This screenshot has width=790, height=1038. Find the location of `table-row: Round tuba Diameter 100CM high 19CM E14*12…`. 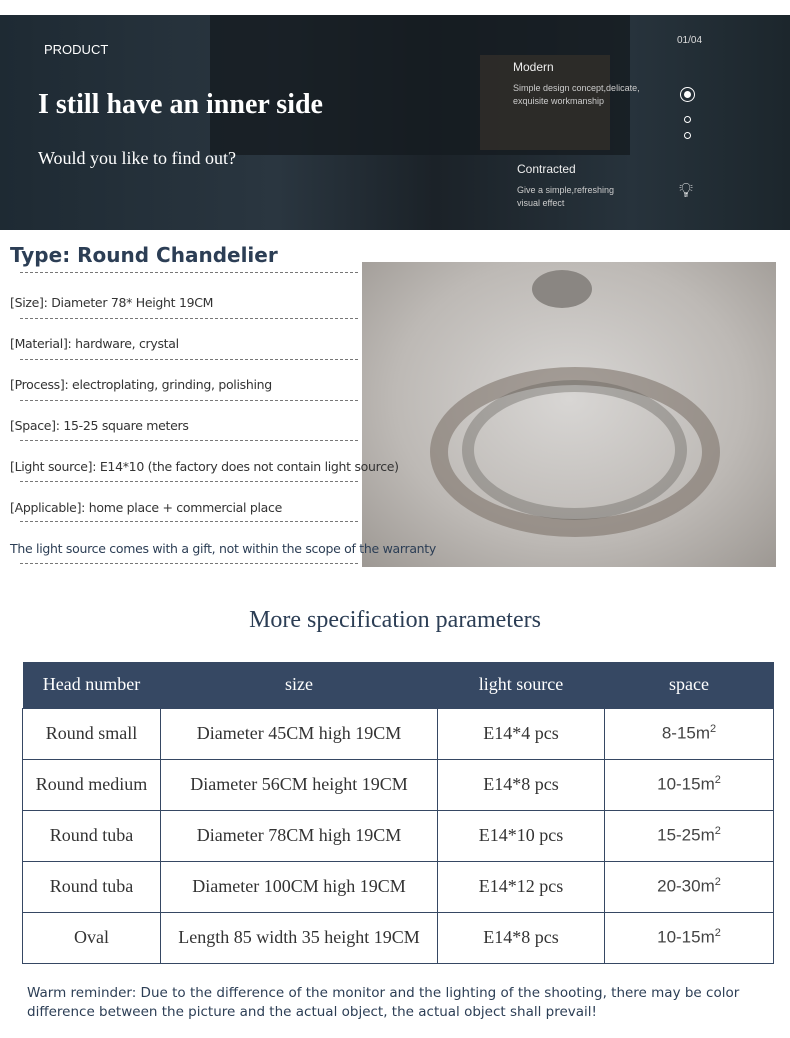

table-row: Round tuba Diameter 100CM high 19CM E14*12… is located at coordinates (398, 886).